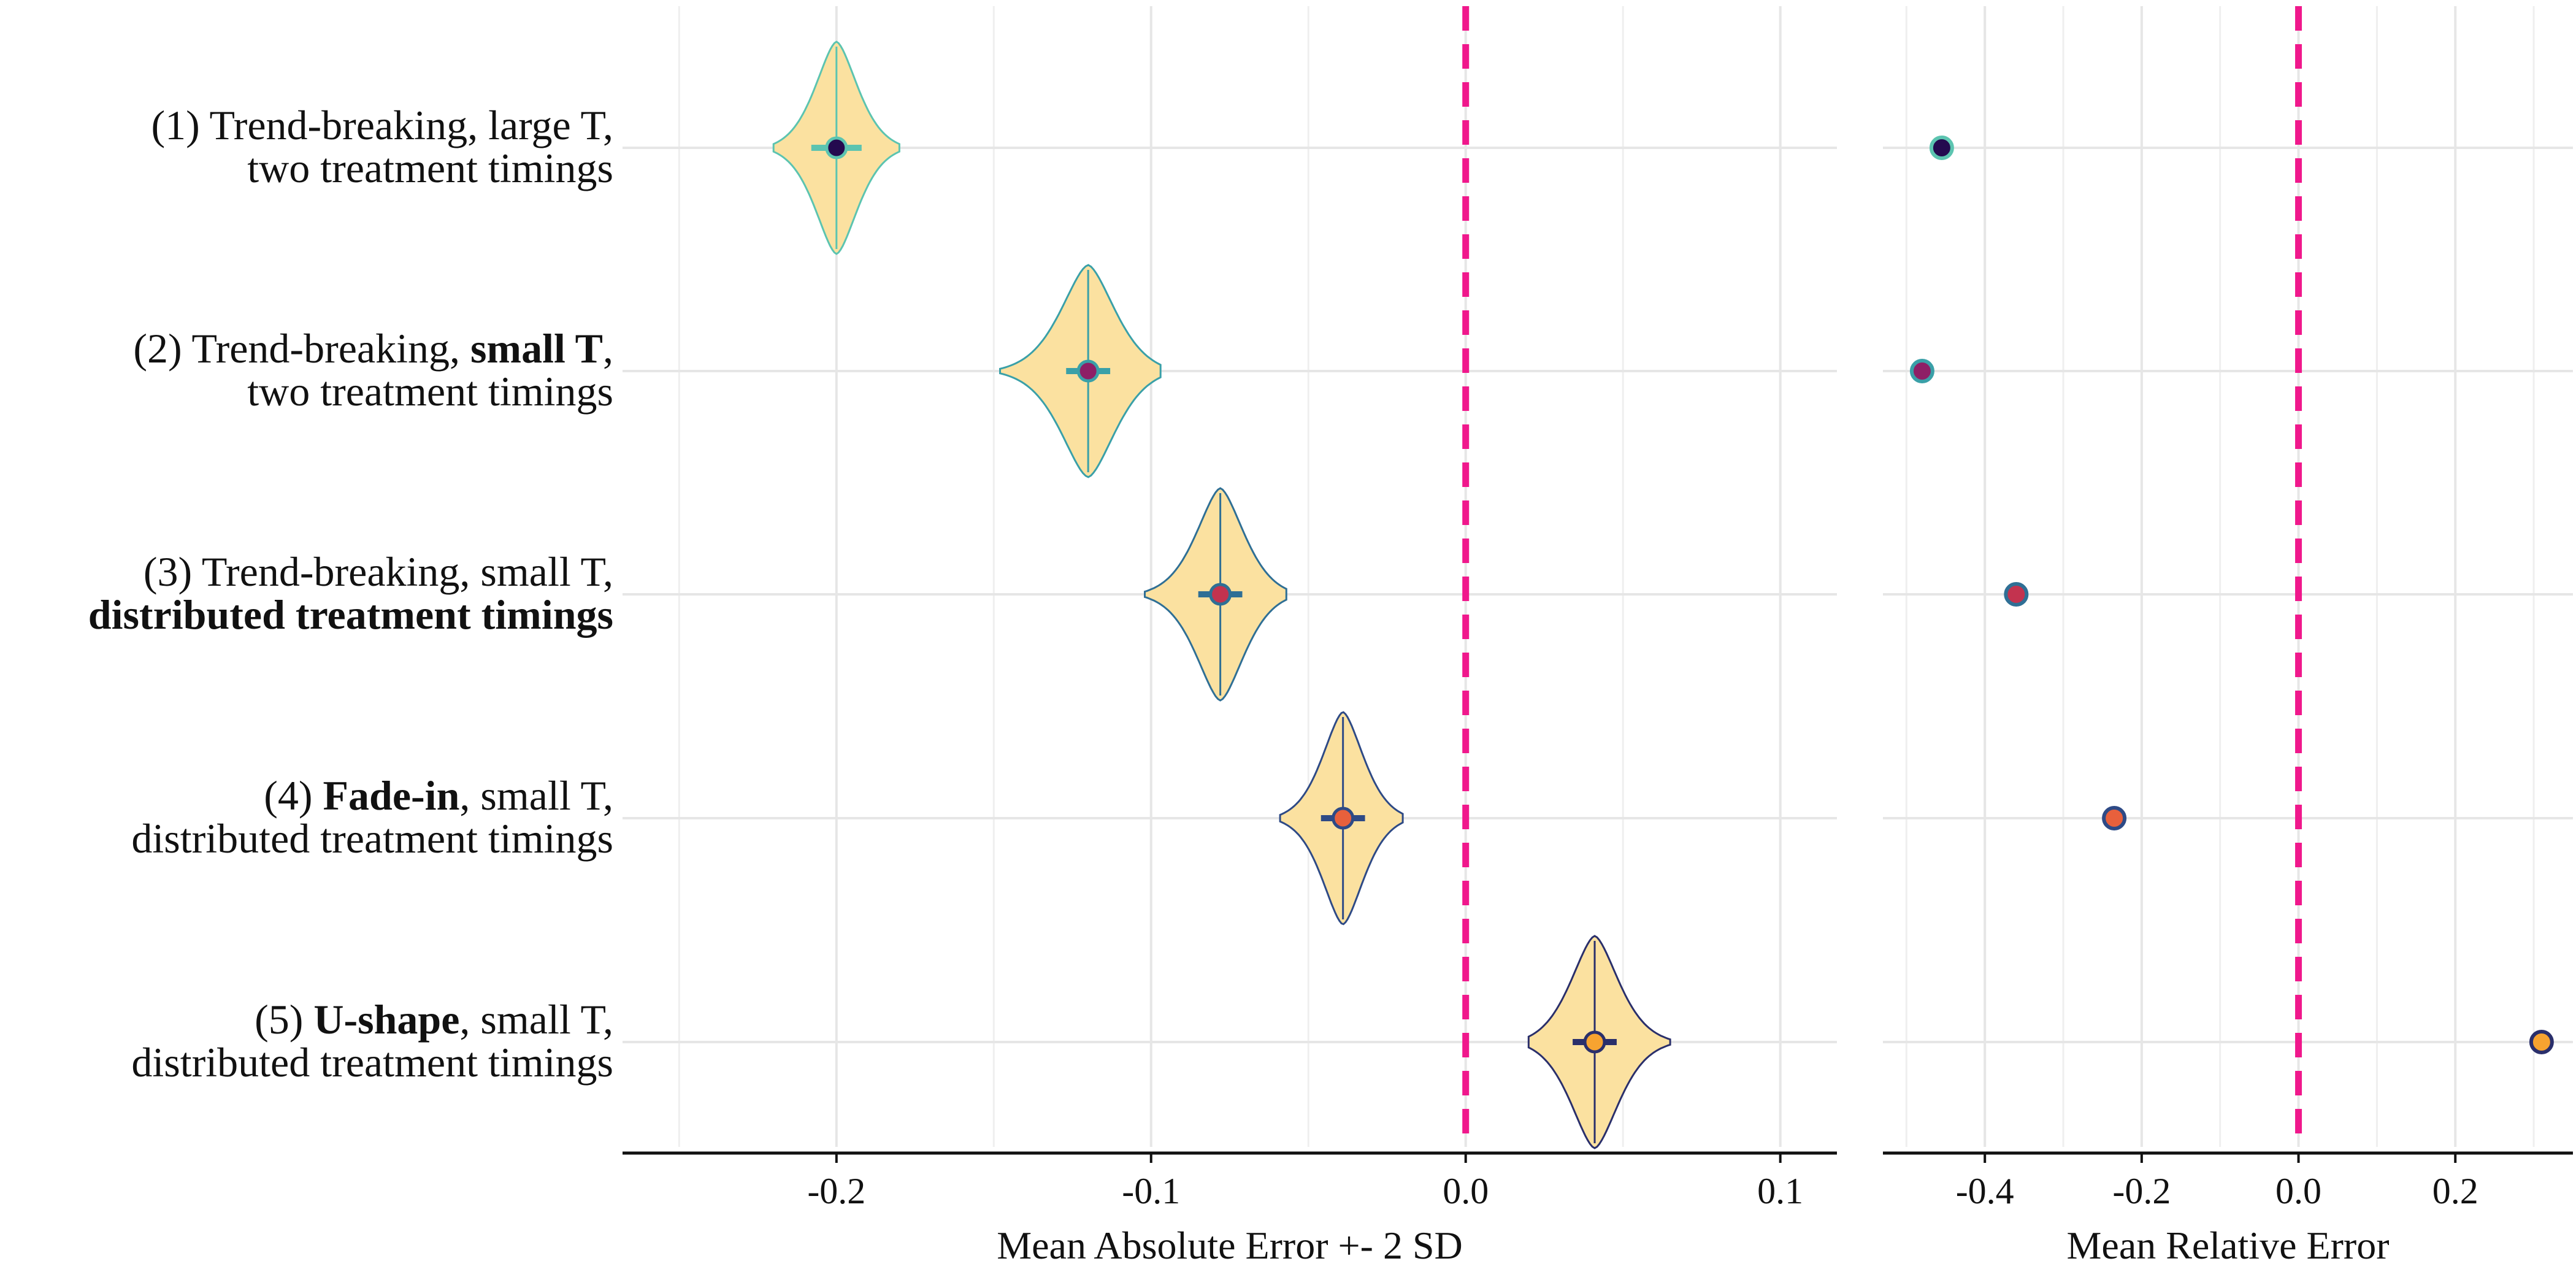  Describe the element at coordinates (1230, 1245) in the screenshot. I see `left-axis-title: Mean Absolute Error +- 2 SD` at that location.